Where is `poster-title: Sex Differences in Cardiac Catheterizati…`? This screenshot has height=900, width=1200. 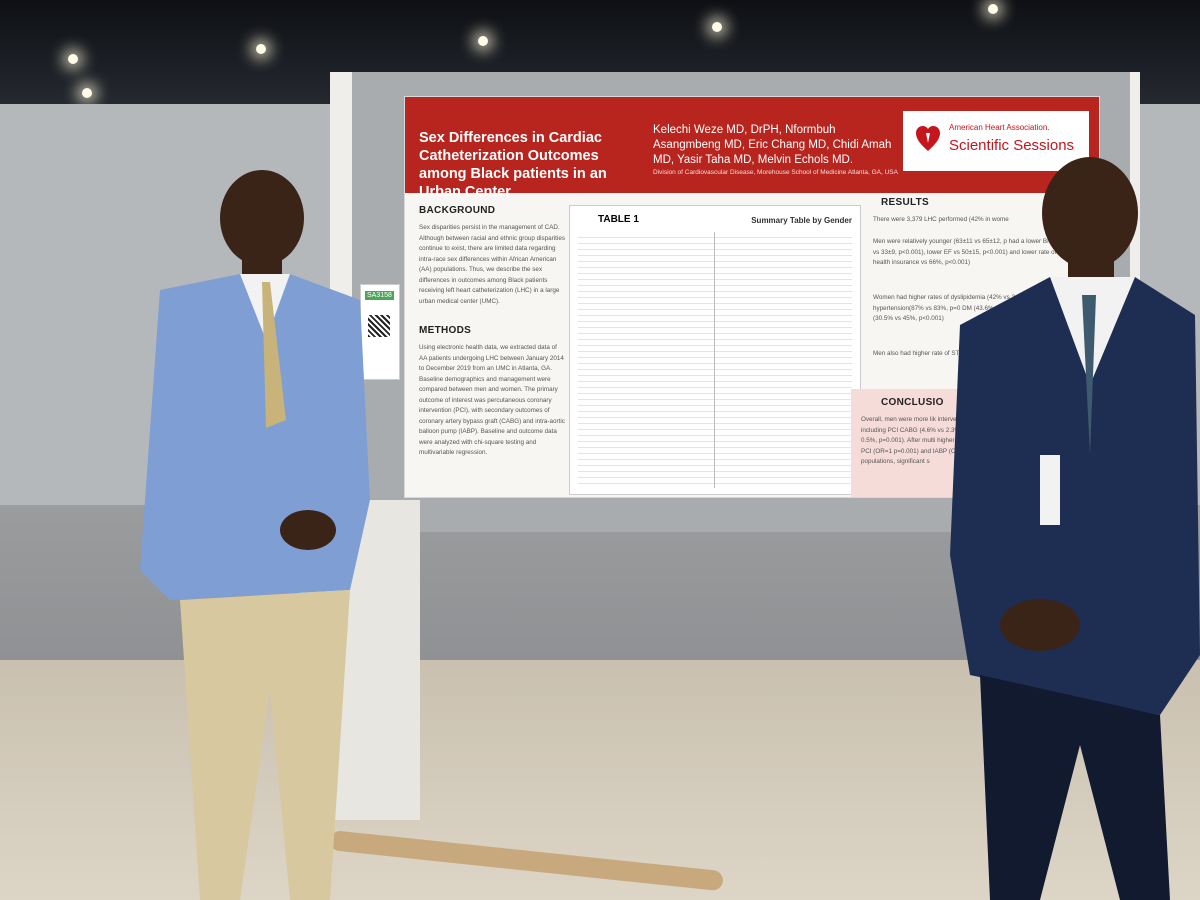
poster-title: Sex Differences in Cardiac Catheterizati… is located at coordinates (513, 165).